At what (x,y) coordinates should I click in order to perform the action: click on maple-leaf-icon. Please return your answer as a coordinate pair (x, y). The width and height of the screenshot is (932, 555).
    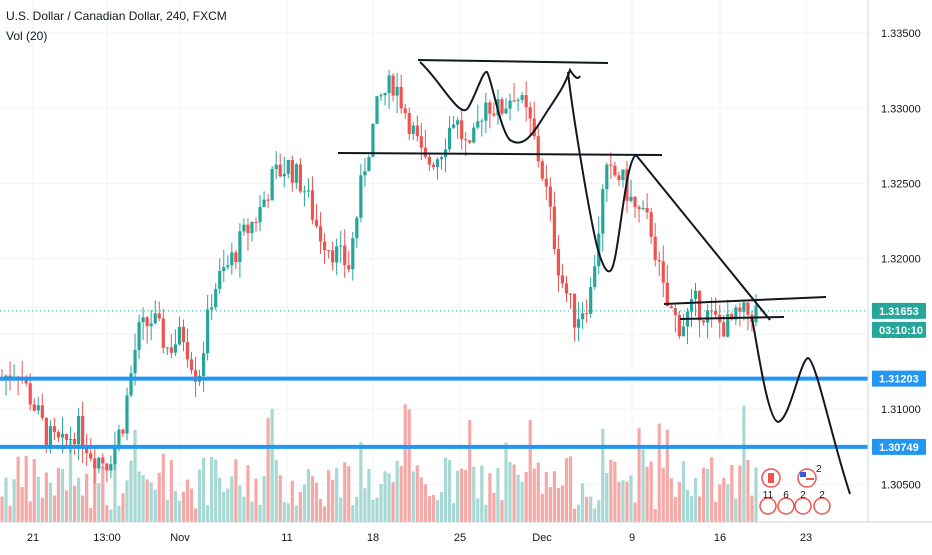
    Looking at the image, I should click on (771, 478).